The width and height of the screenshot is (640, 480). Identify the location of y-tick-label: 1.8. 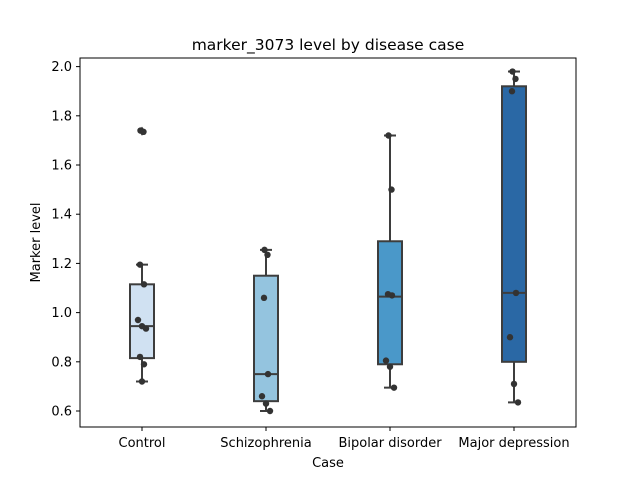
(61, 116).